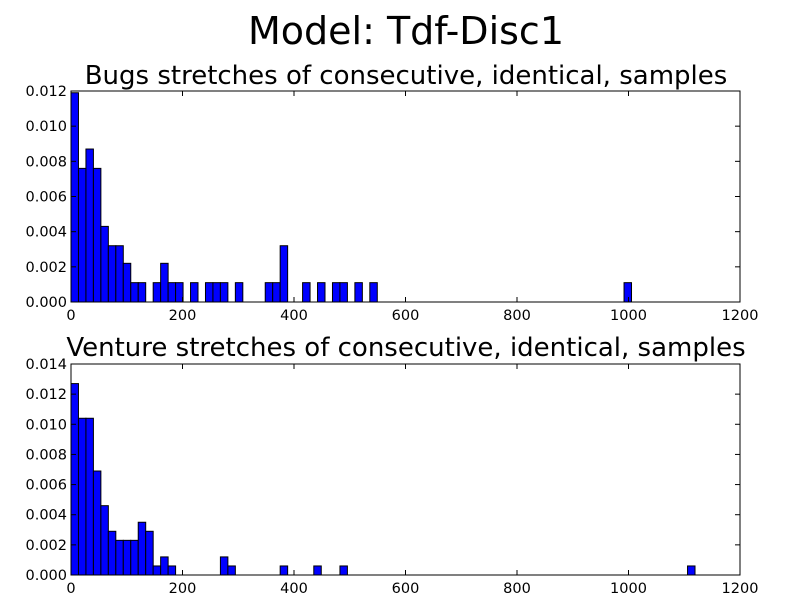 The width and height of the screenshot is (812, 612). What do you see at coordinates (46, 162) in the screenshot?
I see `bugs-ytick-label: 0.008` at bounding box center [46, 162].